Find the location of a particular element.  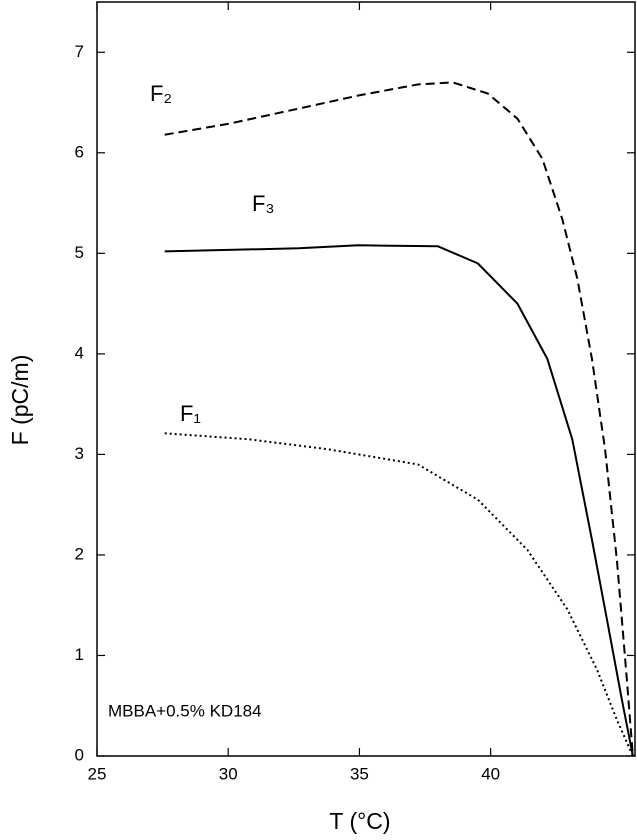

y-tick-label: 2 is located at coordinates (79, 553).